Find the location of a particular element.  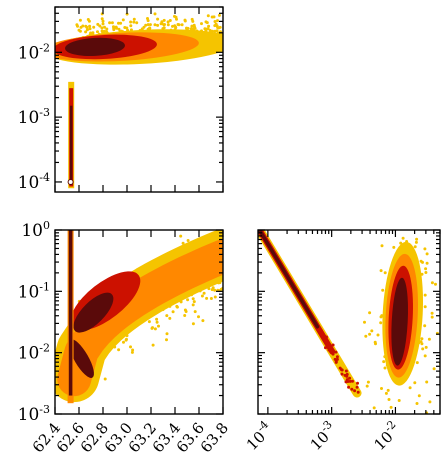

y-tick-label: 10⁻² is located at coordinates (34, 52).